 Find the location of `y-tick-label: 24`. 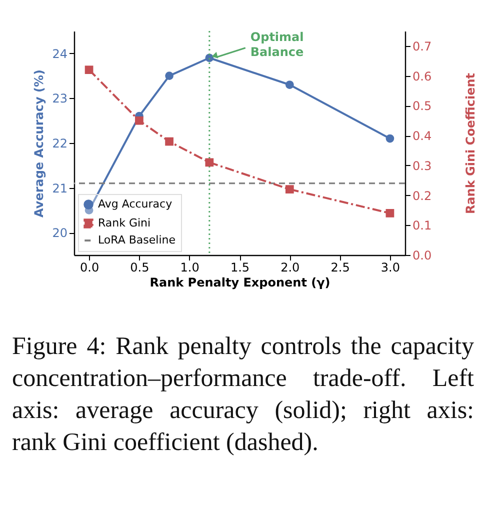

y-tick-label: 24 is located at coordinates (60, 53).